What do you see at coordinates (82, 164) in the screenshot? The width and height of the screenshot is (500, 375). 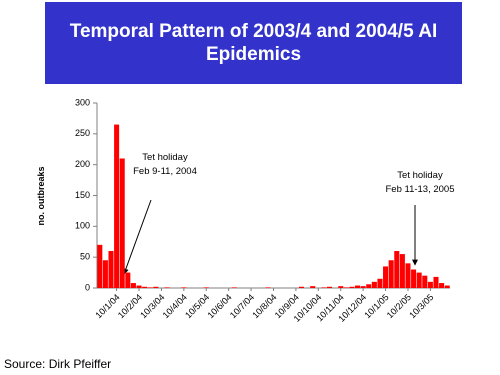 I see `y-tick-label: 200` at bounding box center [82, 164].